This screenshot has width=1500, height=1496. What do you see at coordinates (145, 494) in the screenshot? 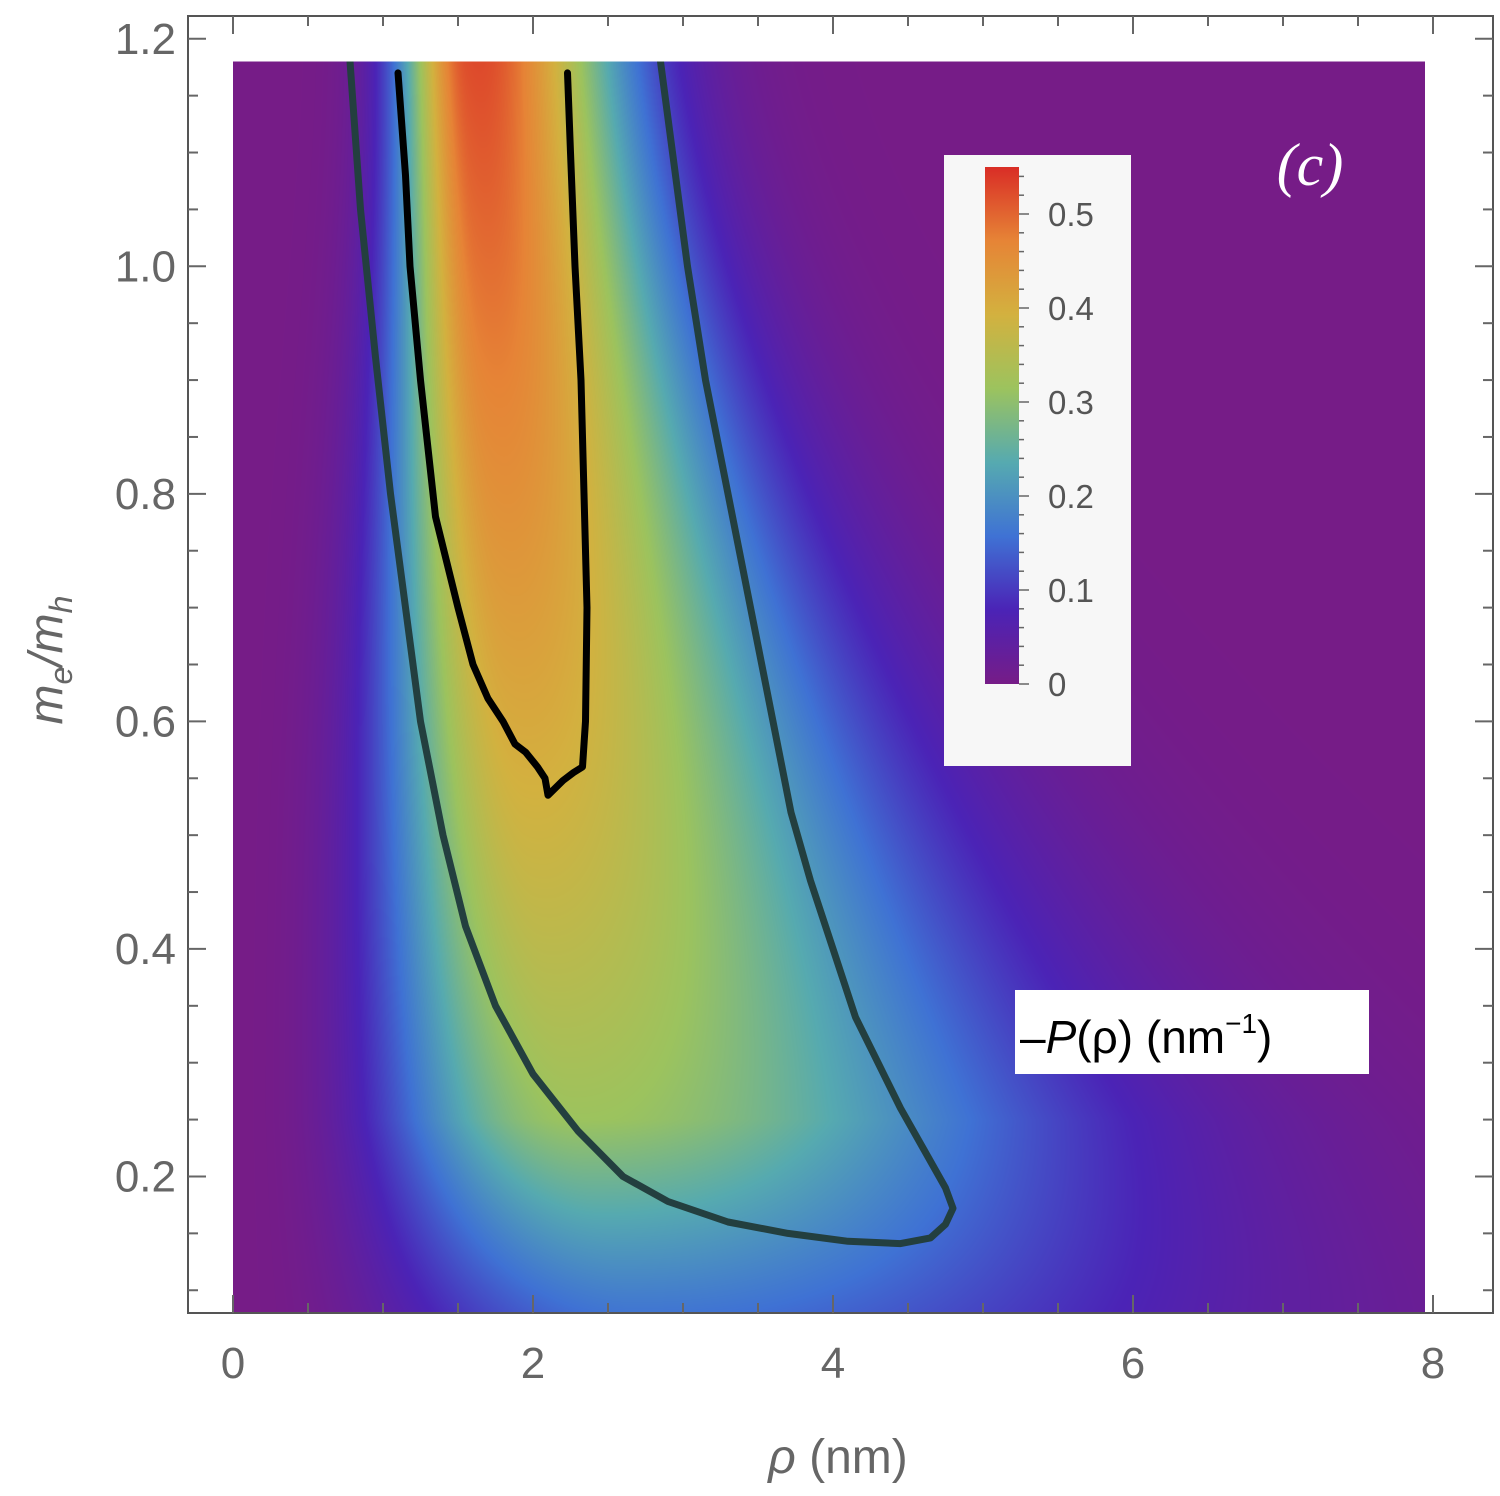
I see `y-tick-label: 0.8` at bounding box center [145, 494].